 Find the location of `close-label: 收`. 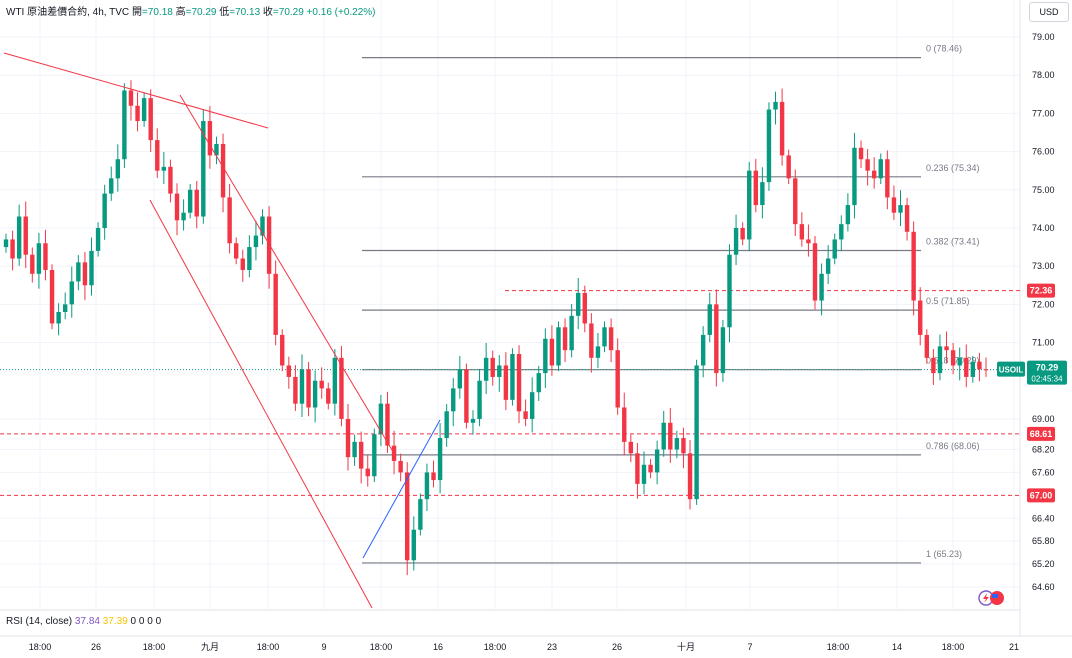

close-label: 收 is located at coordinates (267, 12).